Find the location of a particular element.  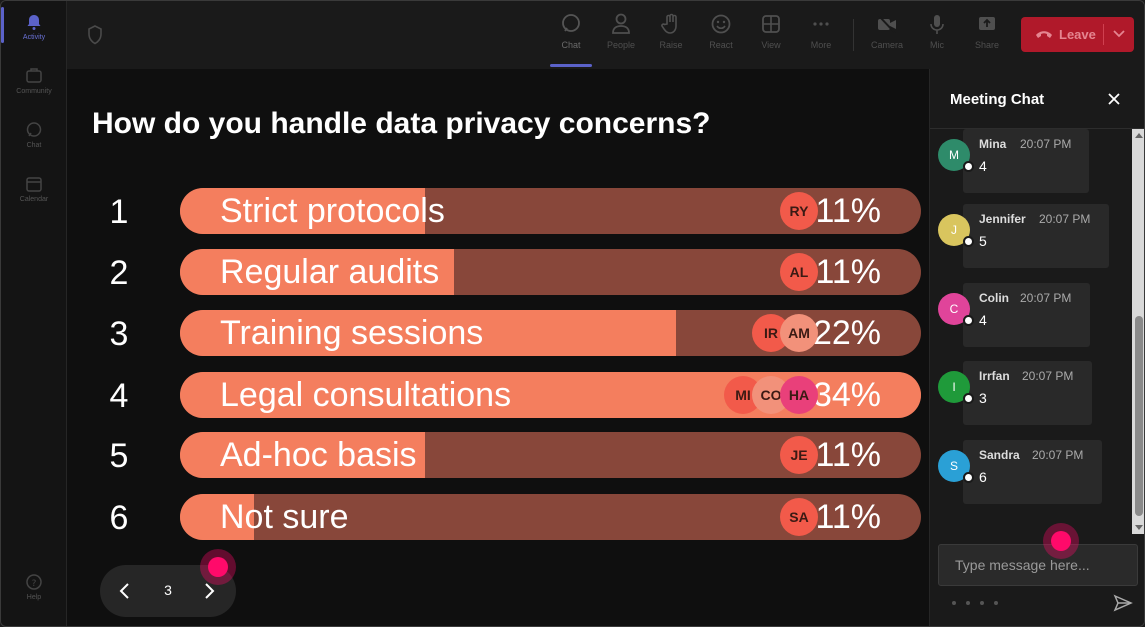

option-percentage: 22% is located at coordinates (846, 333).